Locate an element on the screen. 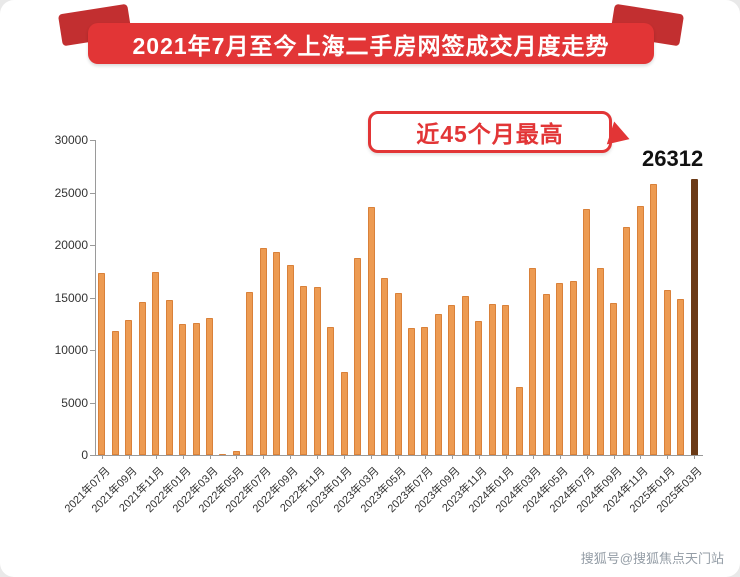  y-axis-label: 20000 is located at coordinates (71, 245).